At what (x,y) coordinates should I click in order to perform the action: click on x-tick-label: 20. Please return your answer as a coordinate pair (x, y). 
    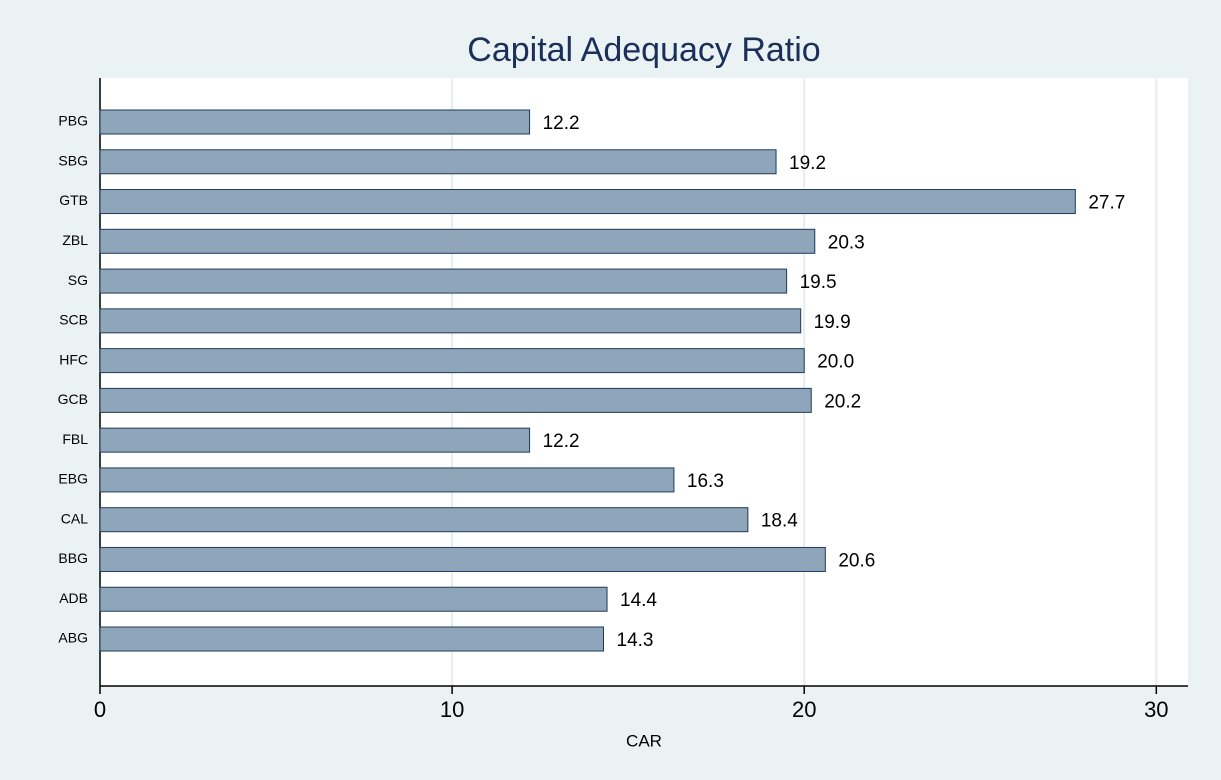
    Looking at the image, I should click on (804, 709).